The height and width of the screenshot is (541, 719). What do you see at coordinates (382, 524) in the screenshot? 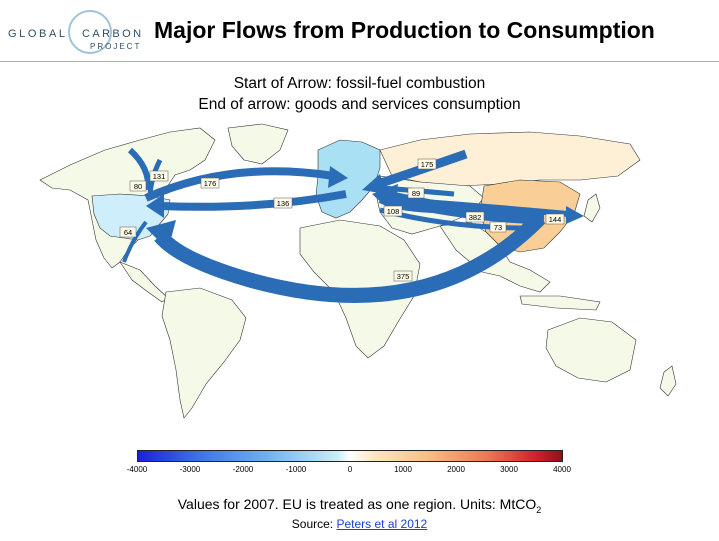
I see `source-link: Peters et al 2012` at bounding box center [382, 524].